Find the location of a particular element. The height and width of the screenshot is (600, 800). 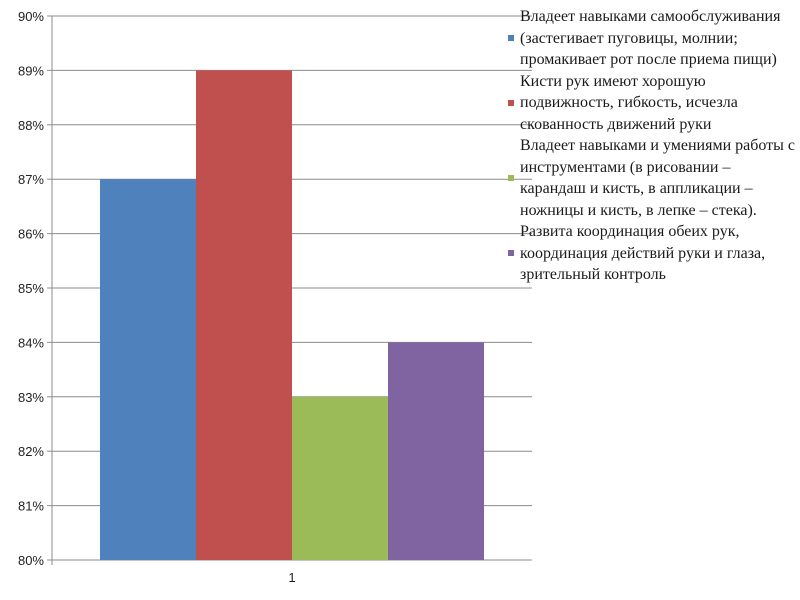

y-tick-label-88: 88% is located at coordinates (31, 125).